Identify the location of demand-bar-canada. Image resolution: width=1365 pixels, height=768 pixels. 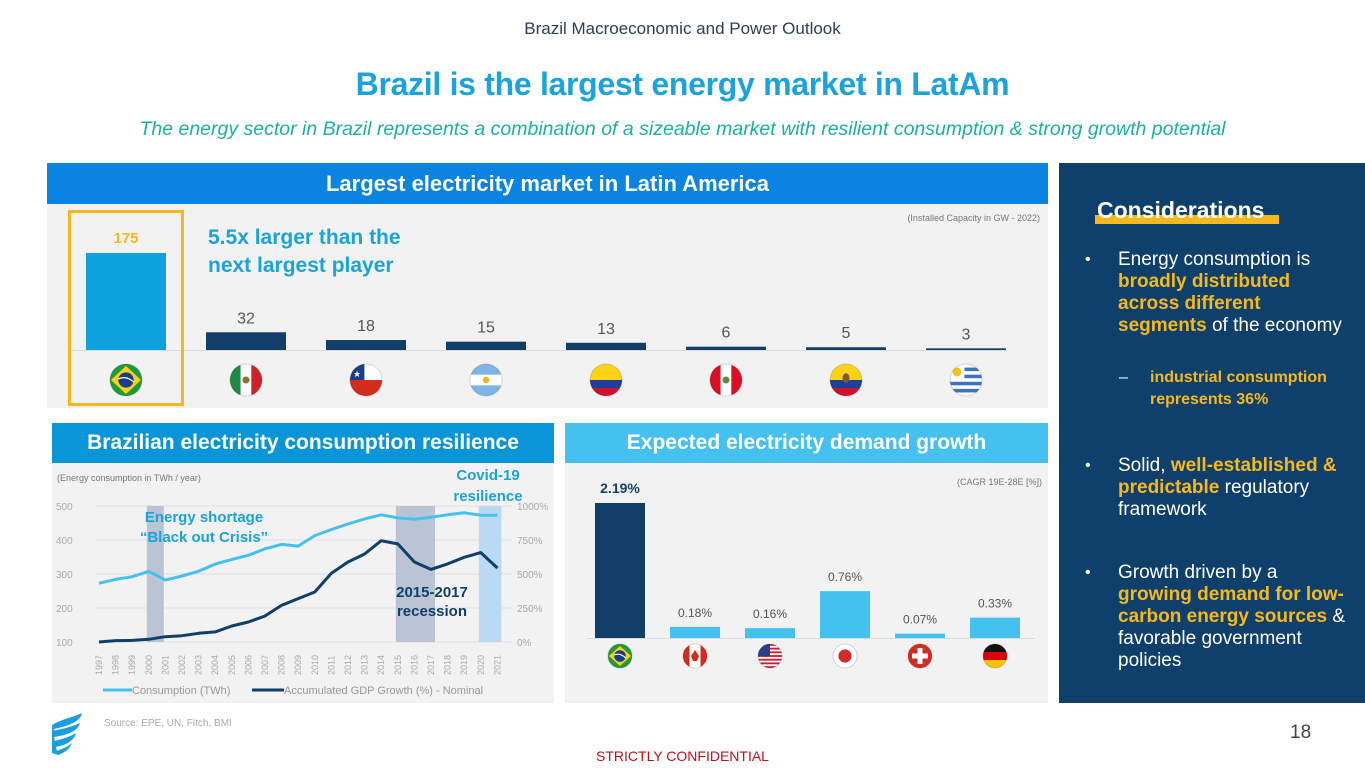
(695, 632).